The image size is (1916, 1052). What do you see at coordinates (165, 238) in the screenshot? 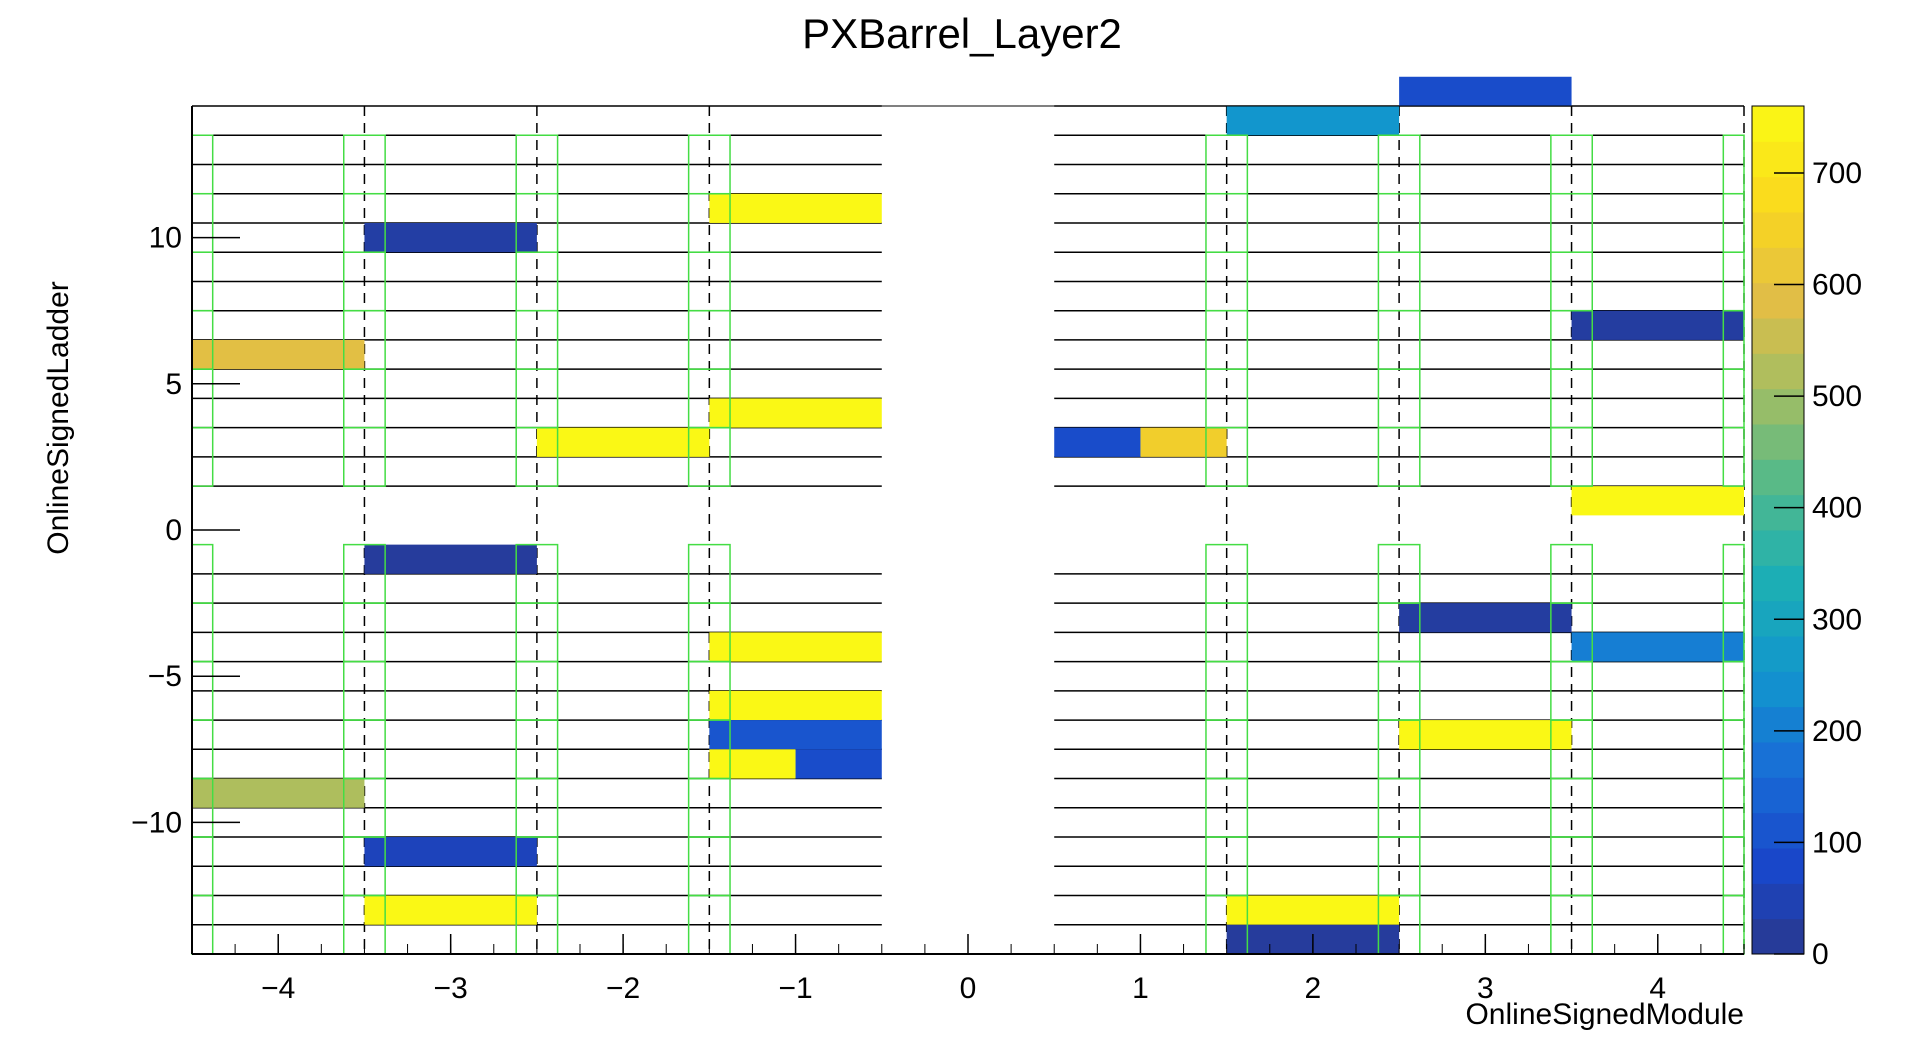
I see `y-tick-label: 10` at bounding box center [165, 238].